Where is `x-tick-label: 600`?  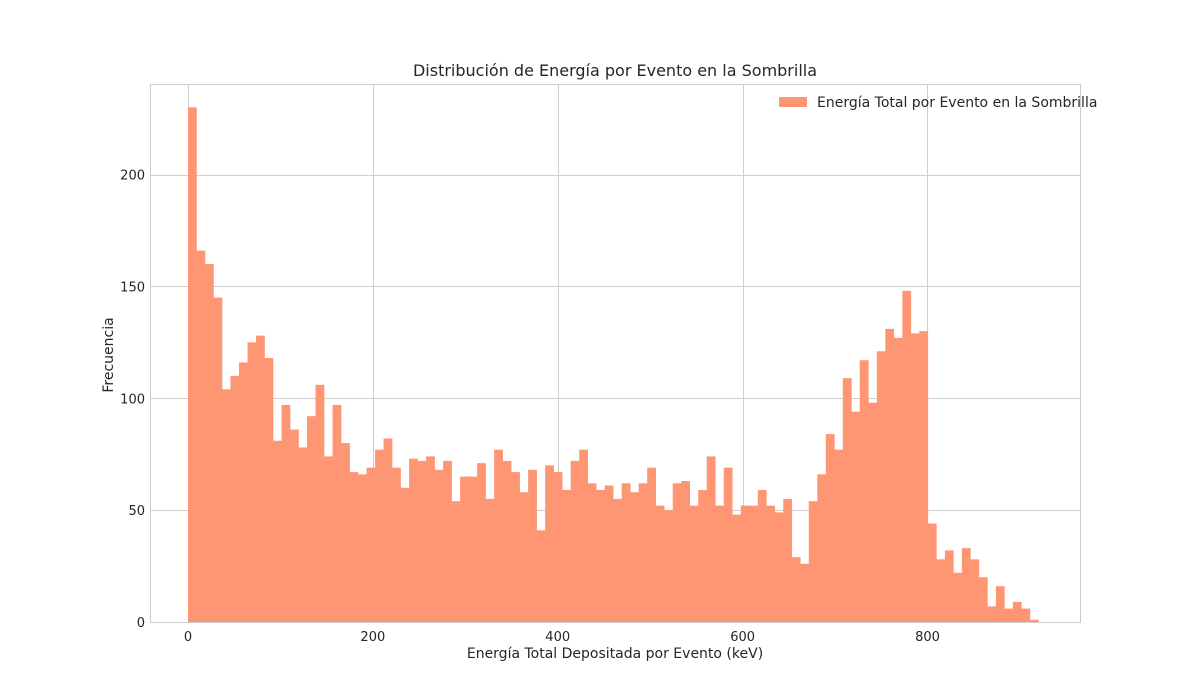
x-tick-label: 600 is located at coordinates (742, 637).